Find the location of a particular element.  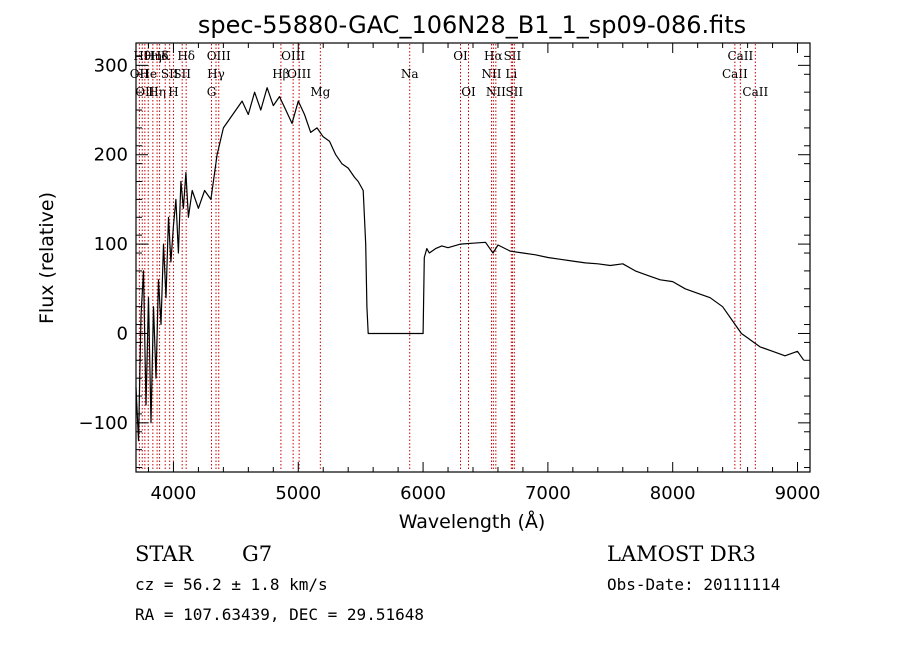

line-marker-label: He is located at coordinates (148, 74).